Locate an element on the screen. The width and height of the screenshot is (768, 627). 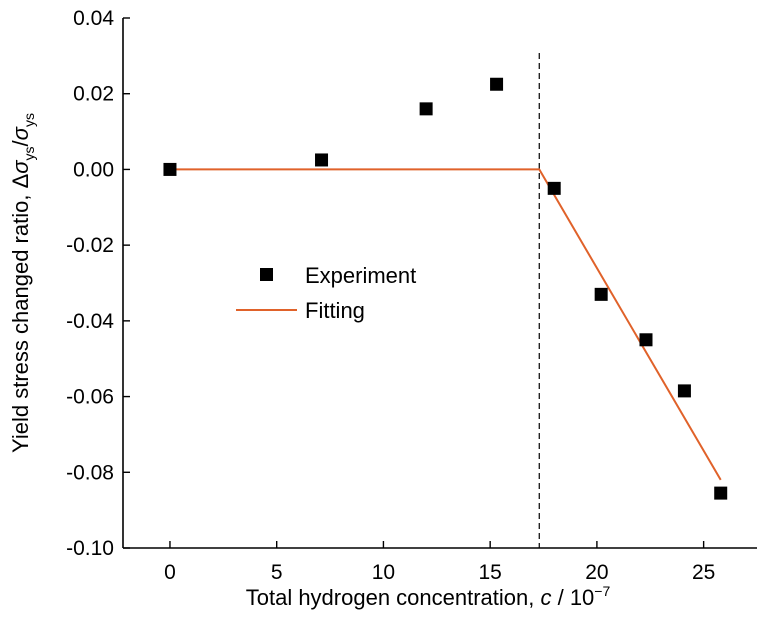
legend-label-fitting: Fitting is located at coordinates (335, 310).